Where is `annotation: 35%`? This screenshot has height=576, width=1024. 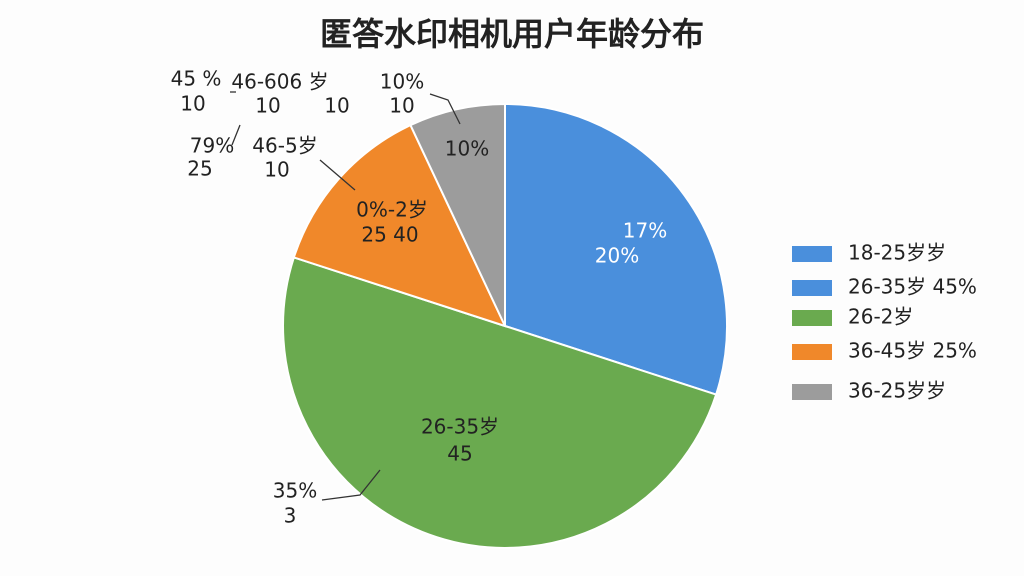
annotation: 35% is located at coordinates (295, 491).